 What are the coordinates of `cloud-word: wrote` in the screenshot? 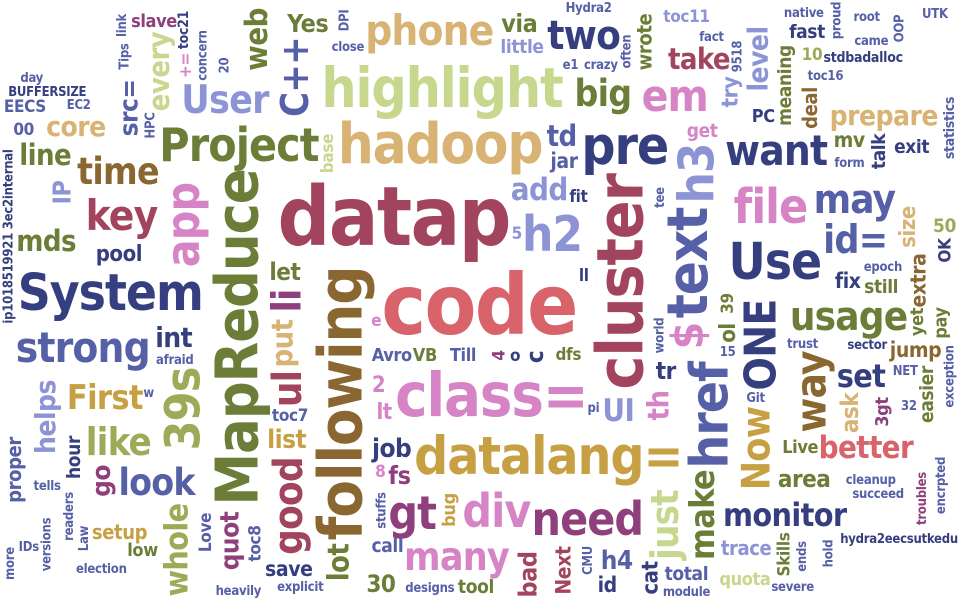 It's located at (644, 42).